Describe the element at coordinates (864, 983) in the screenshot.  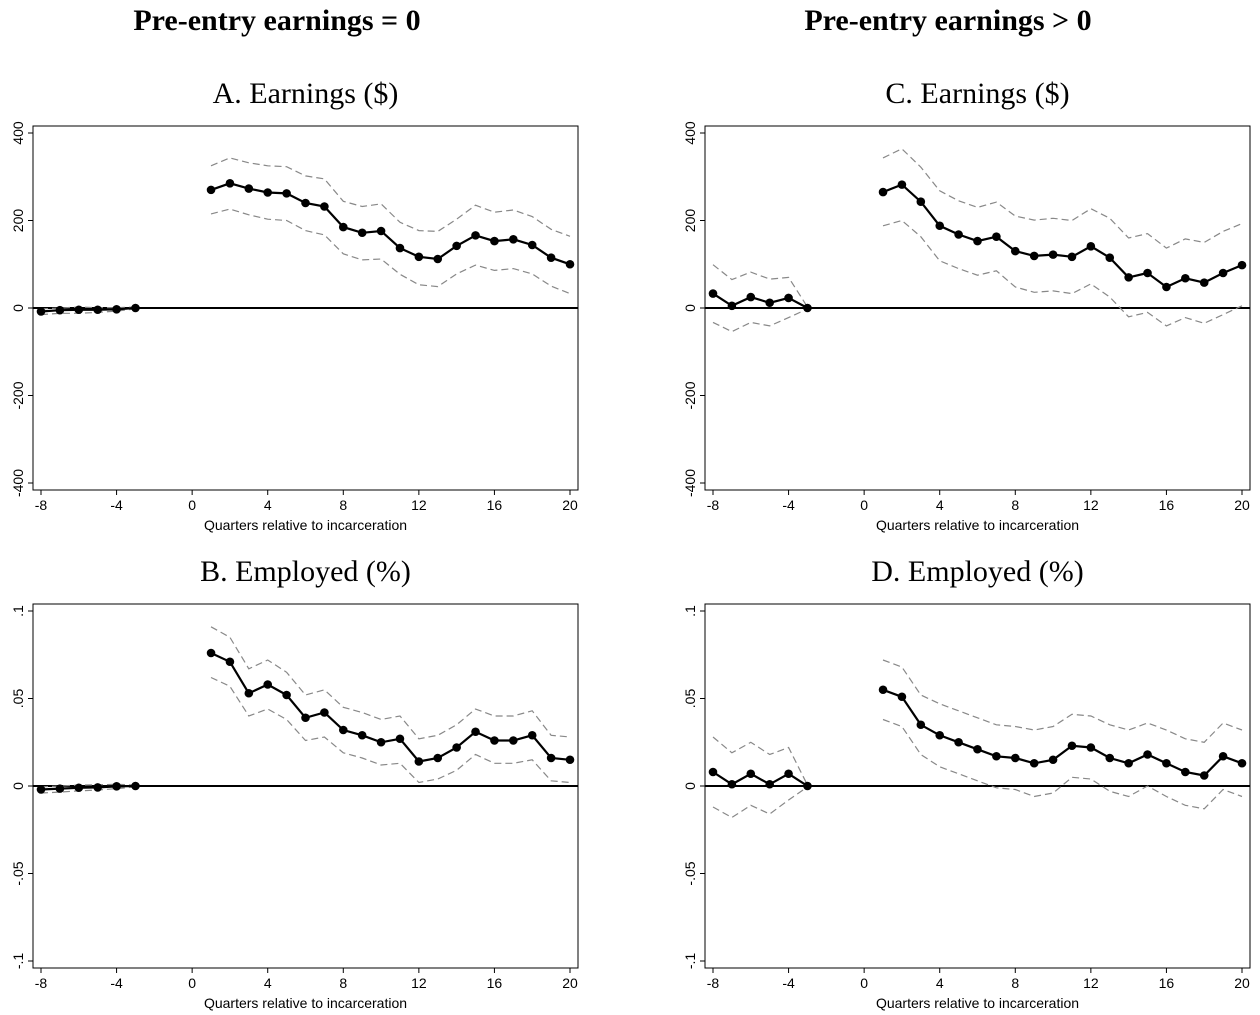
I see `x-tick-label: 0` at that location.